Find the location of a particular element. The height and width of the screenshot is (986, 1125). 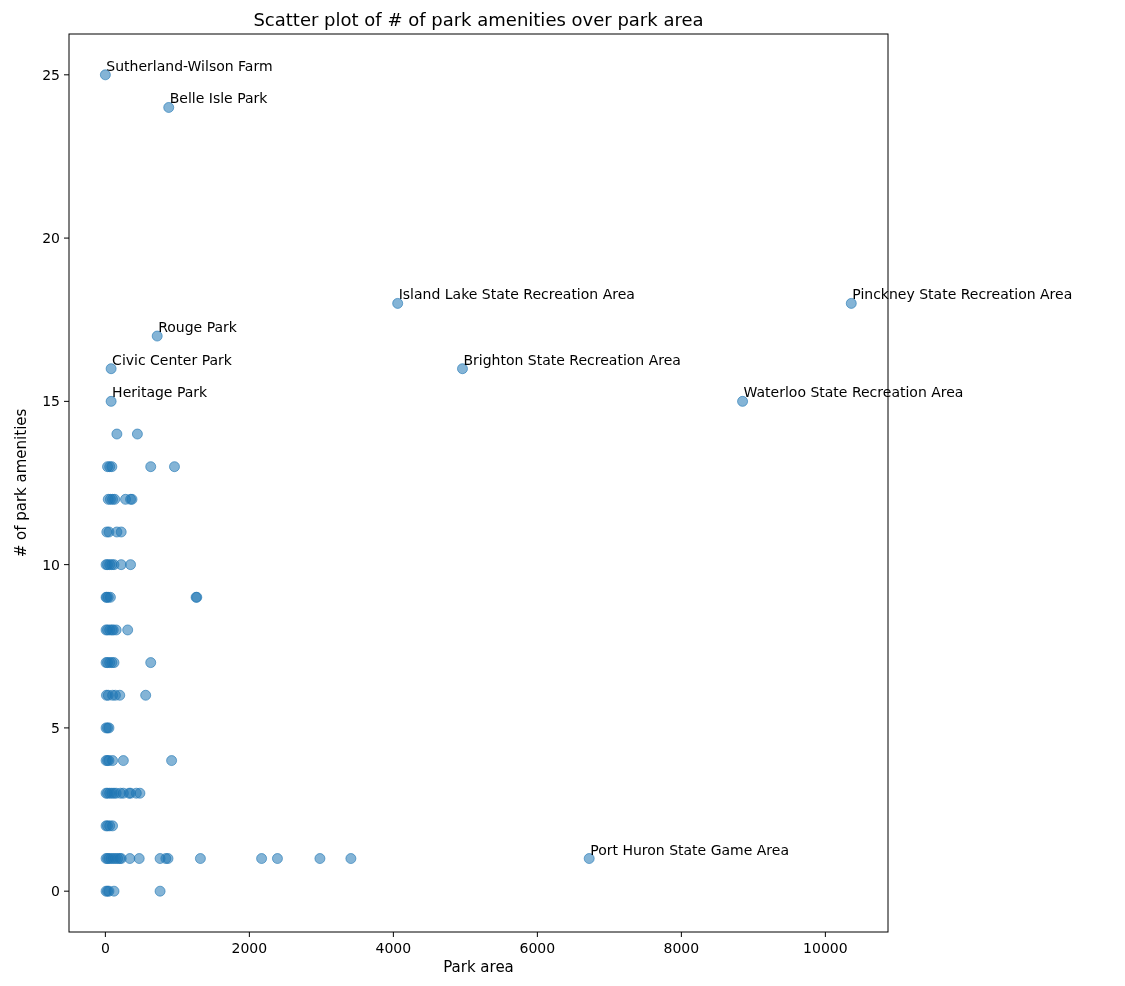

y-tick-label: 15 is located at coordinates (51, 401).